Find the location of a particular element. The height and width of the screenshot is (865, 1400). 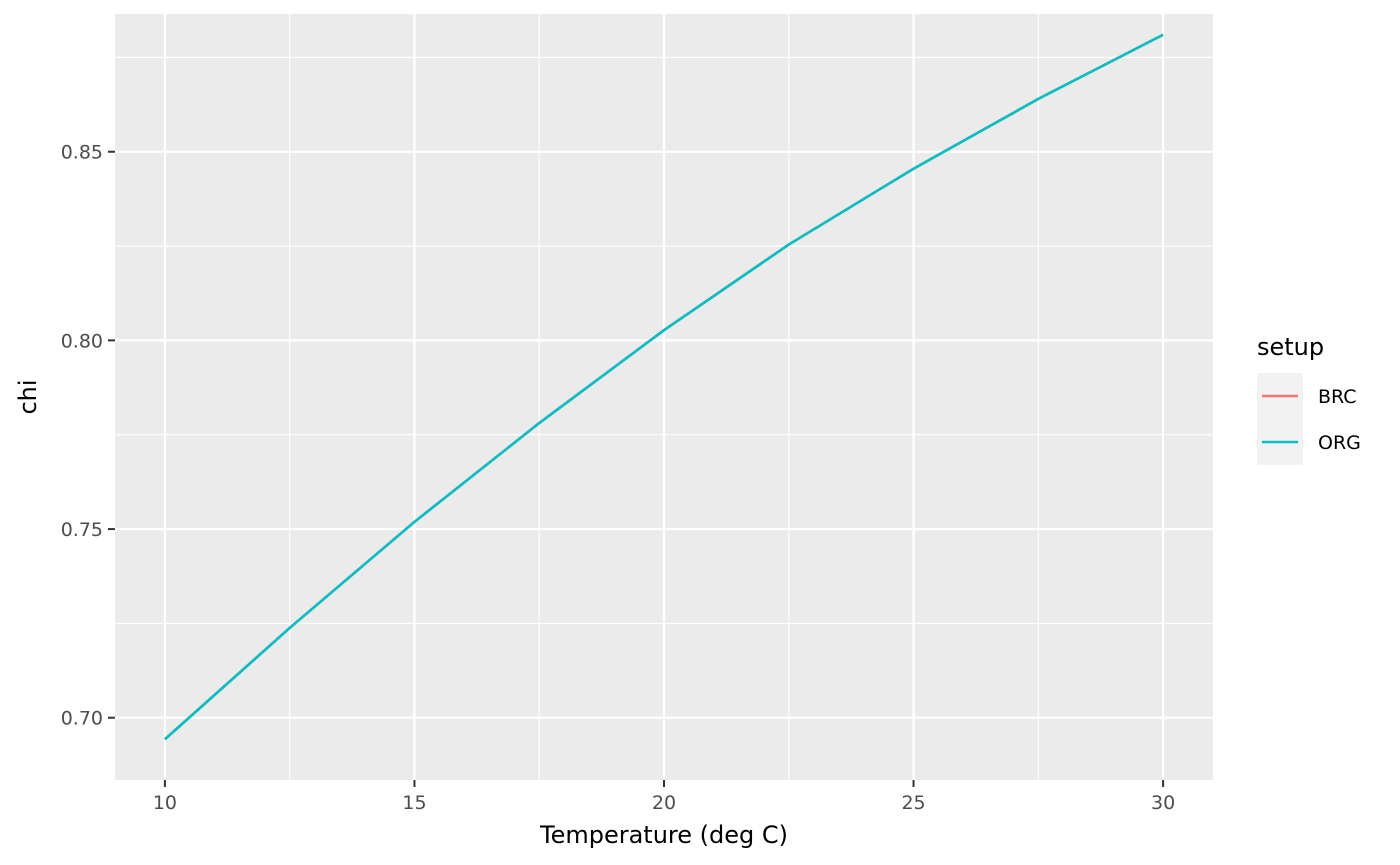

x-axis: 10 15 20 25 30 is located at coordinates (664, 797).